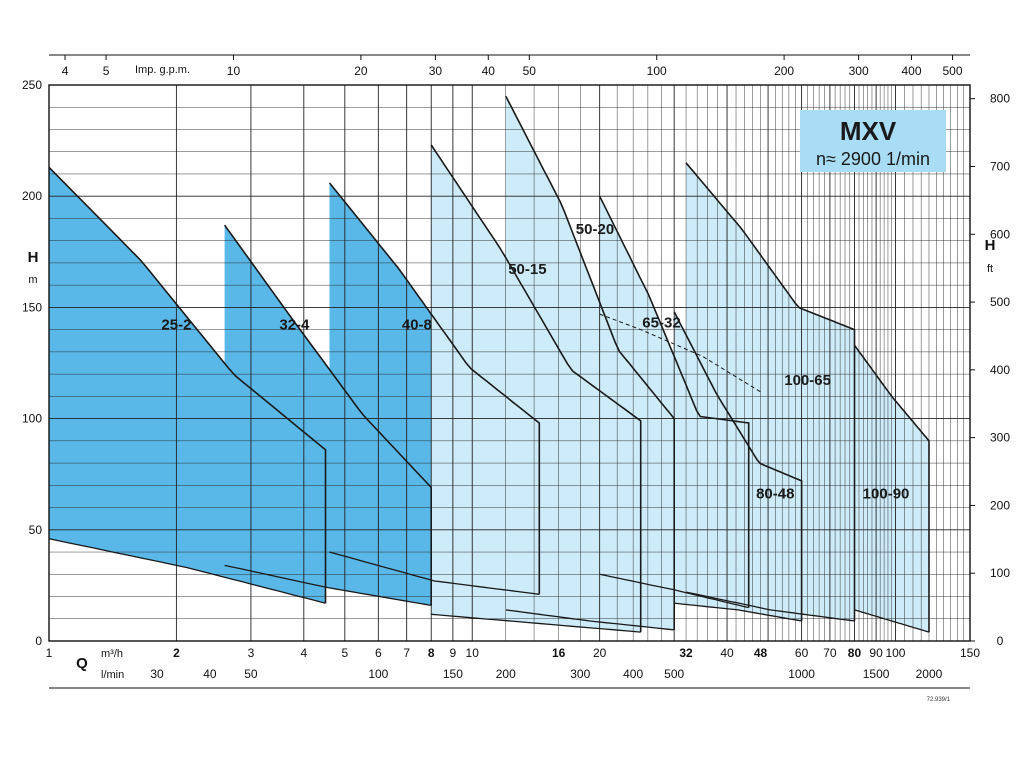 The width and height of the screenshot is (1024, 768). Describe the element at coordinates (680, 353) in the screenshot. I see `dashed-curve` at that location.